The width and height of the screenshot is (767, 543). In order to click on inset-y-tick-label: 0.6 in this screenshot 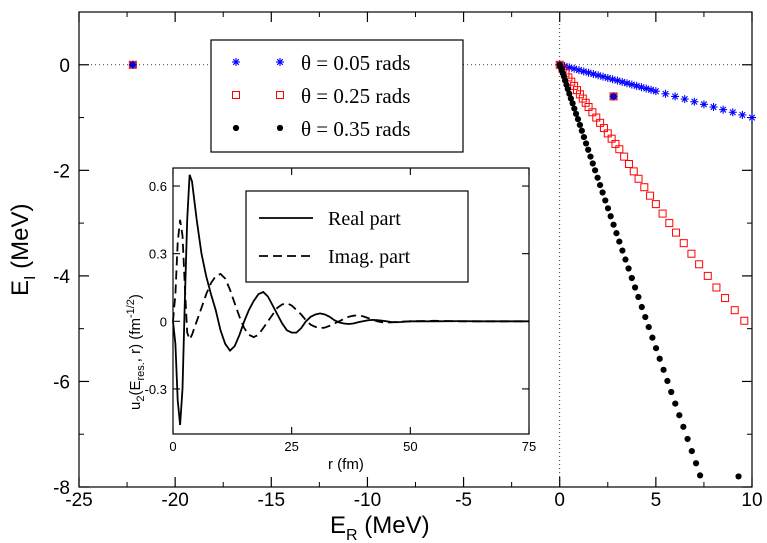, I will do `click(158, 186)`.